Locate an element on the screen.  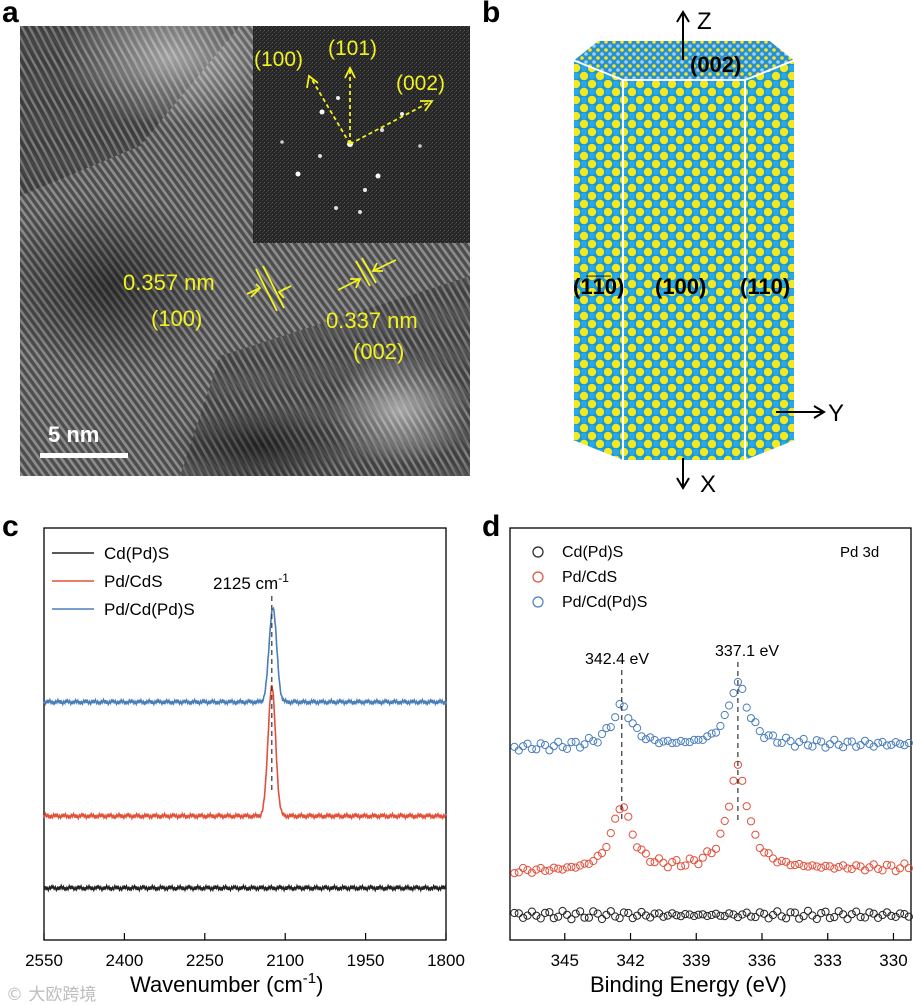
spacing-markers is located at coordinates (321, 284).